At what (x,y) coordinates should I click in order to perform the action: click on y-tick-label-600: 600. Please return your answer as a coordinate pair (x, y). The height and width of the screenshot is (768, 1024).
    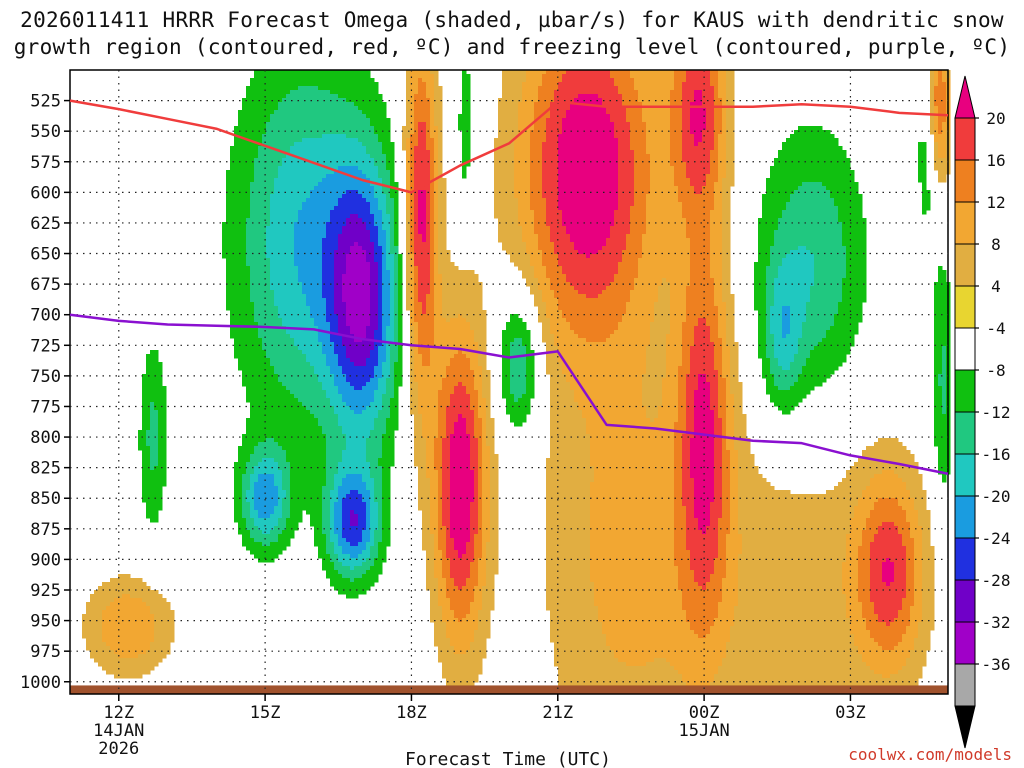
    Looking at the image, I should click on (45, 193).